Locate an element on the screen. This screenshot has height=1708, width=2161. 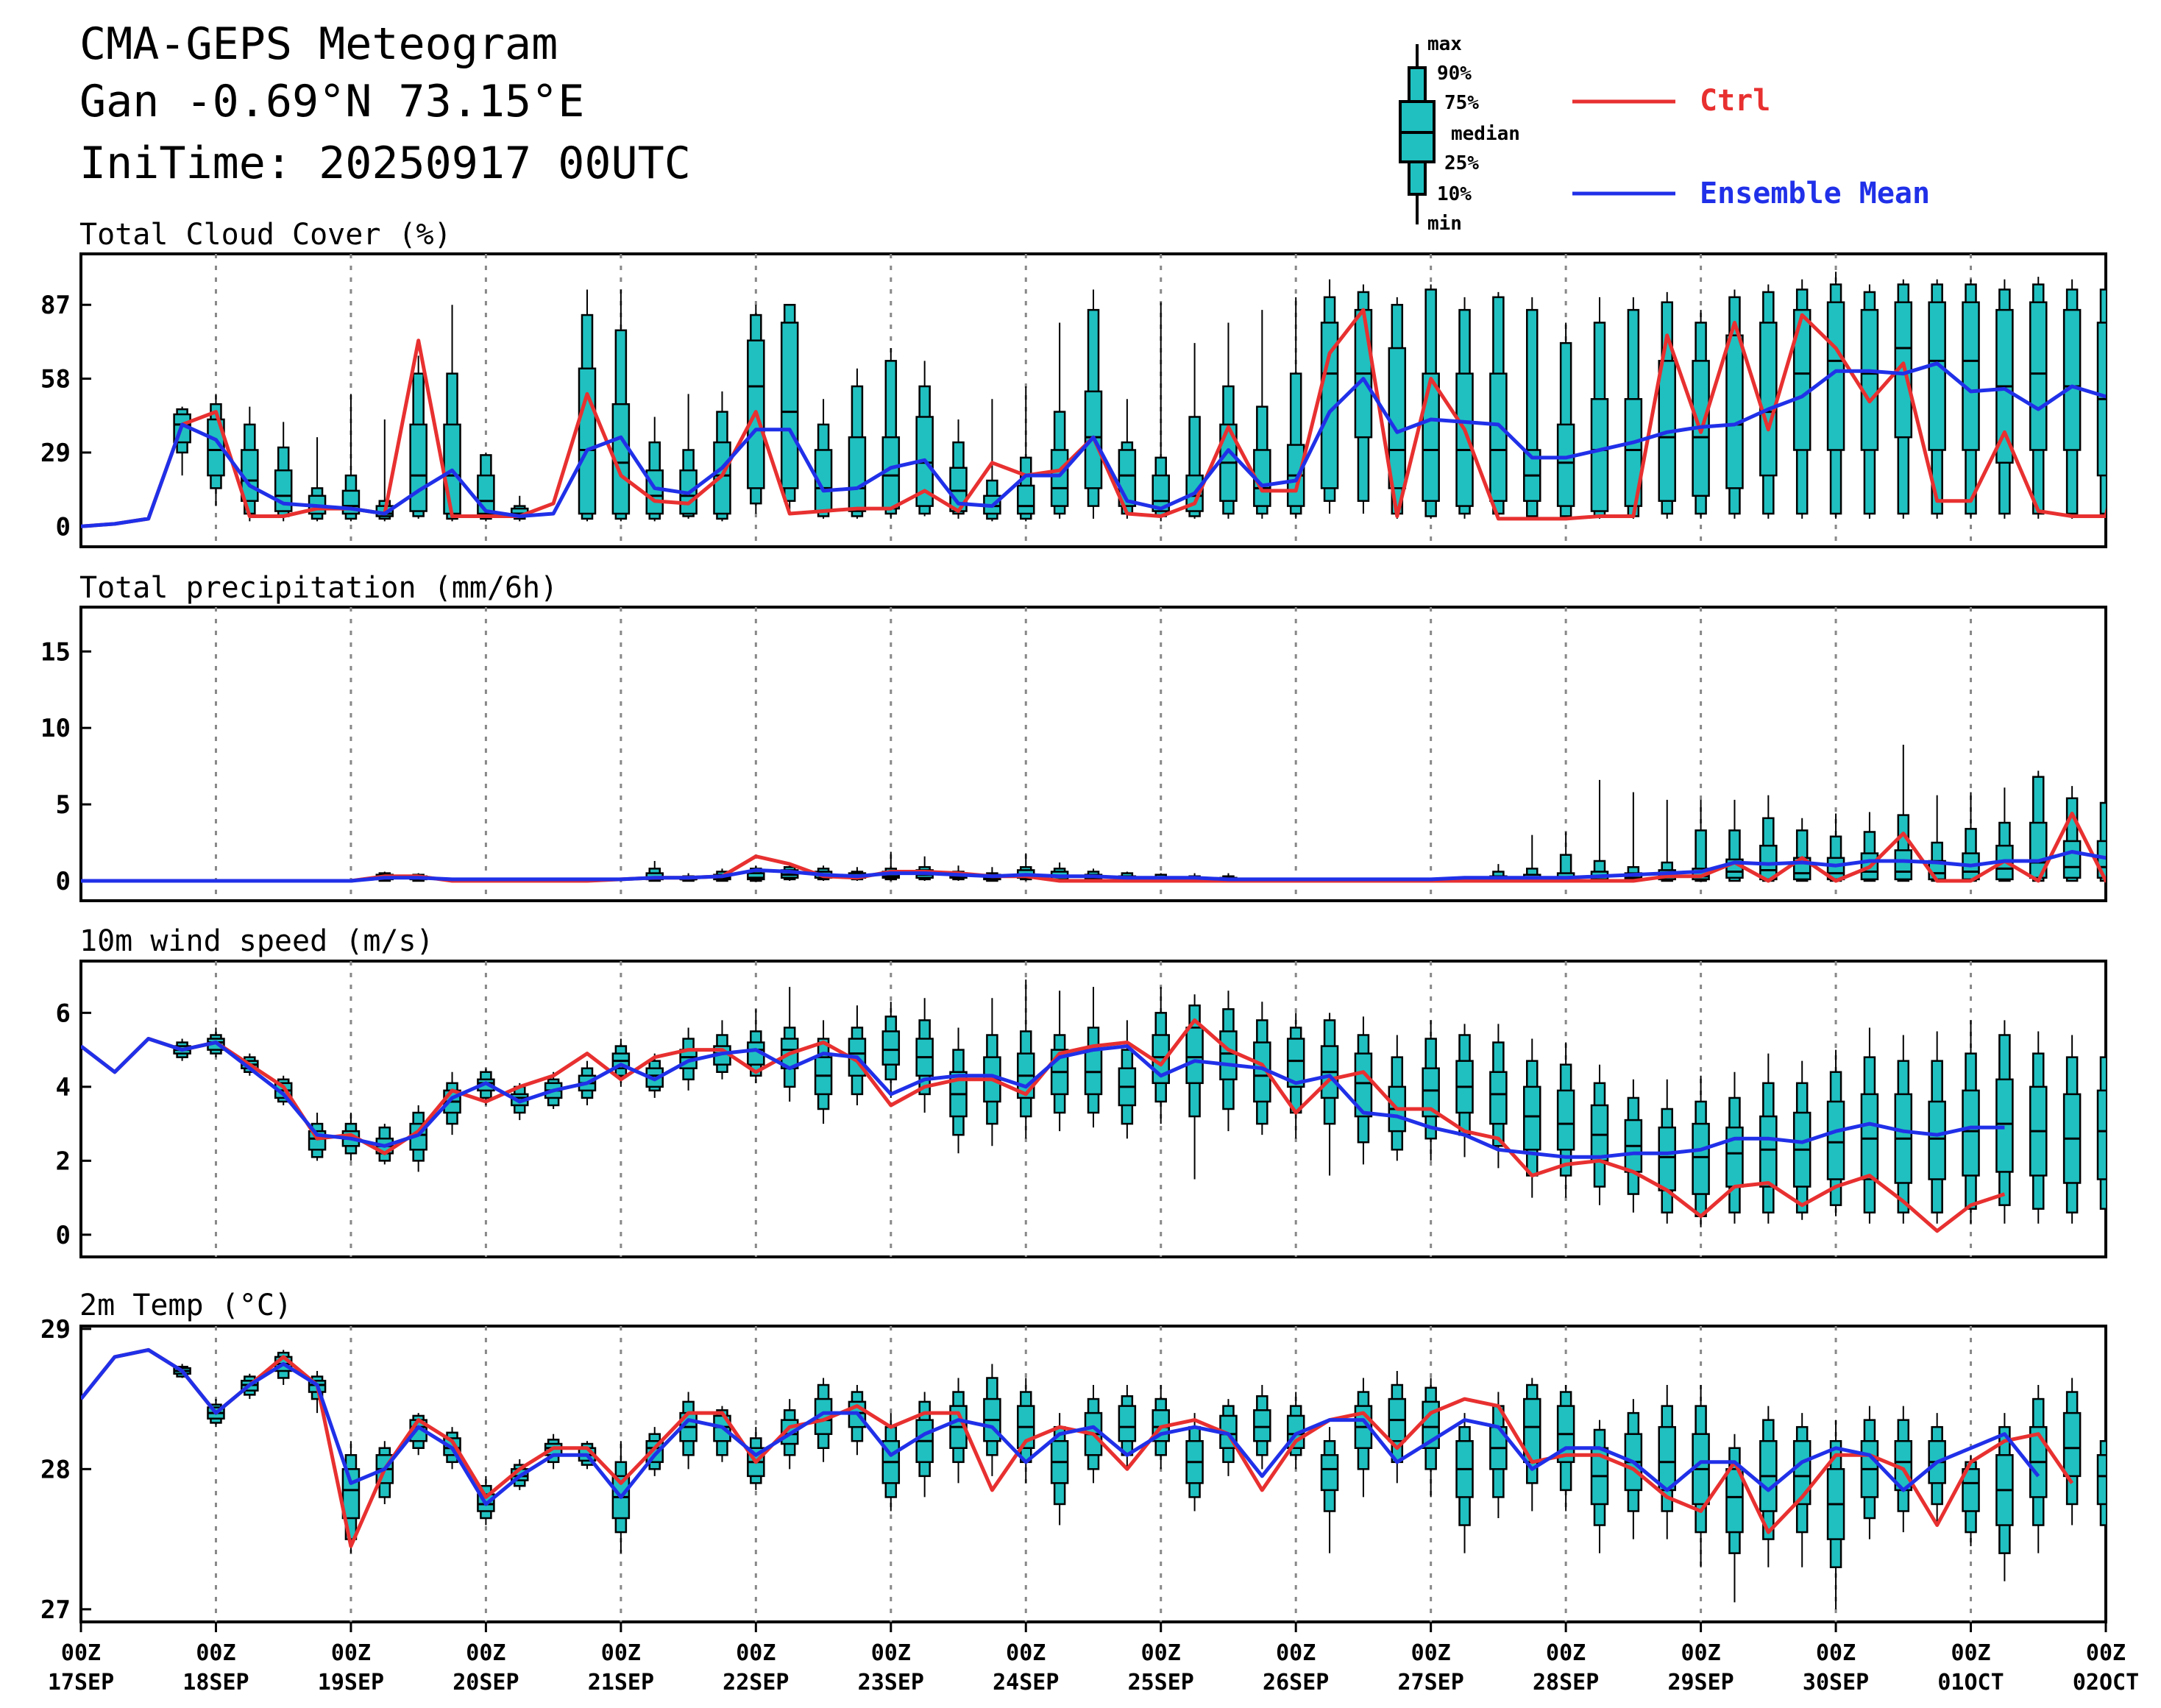
legend-p90: 90% is located at coordinates (1454, 74).